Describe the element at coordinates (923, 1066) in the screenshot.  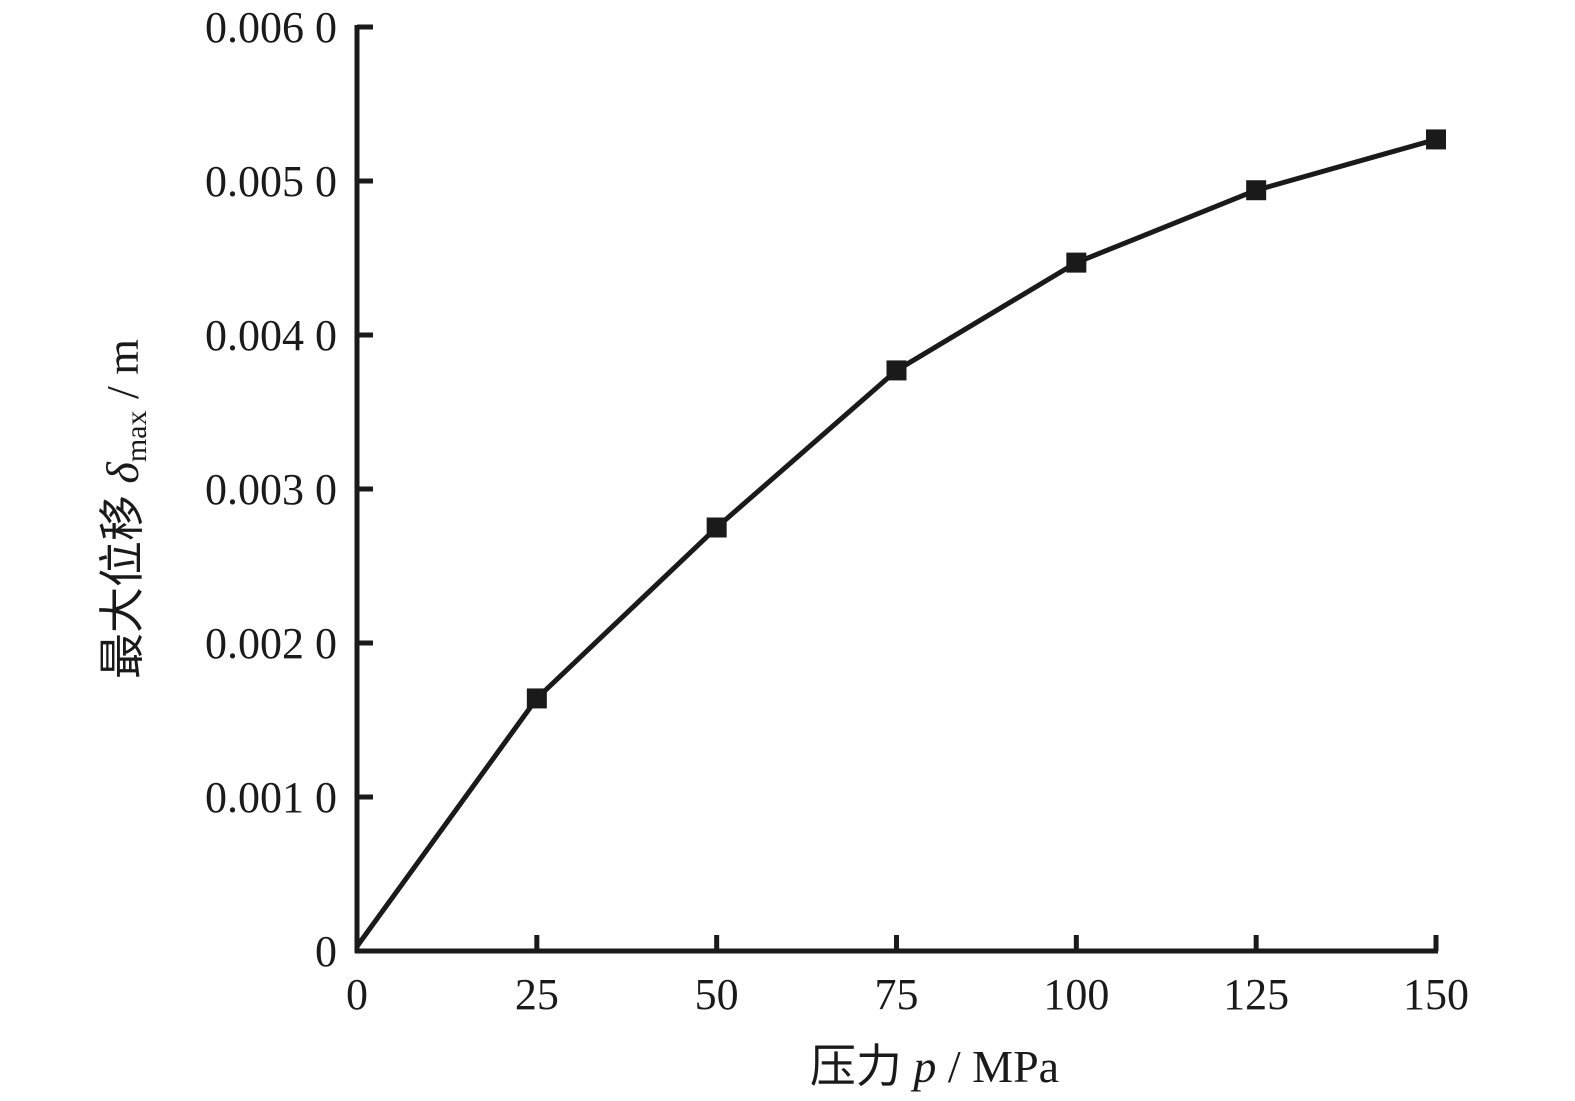
I see `x-axis-label-symbol: p` at that location.